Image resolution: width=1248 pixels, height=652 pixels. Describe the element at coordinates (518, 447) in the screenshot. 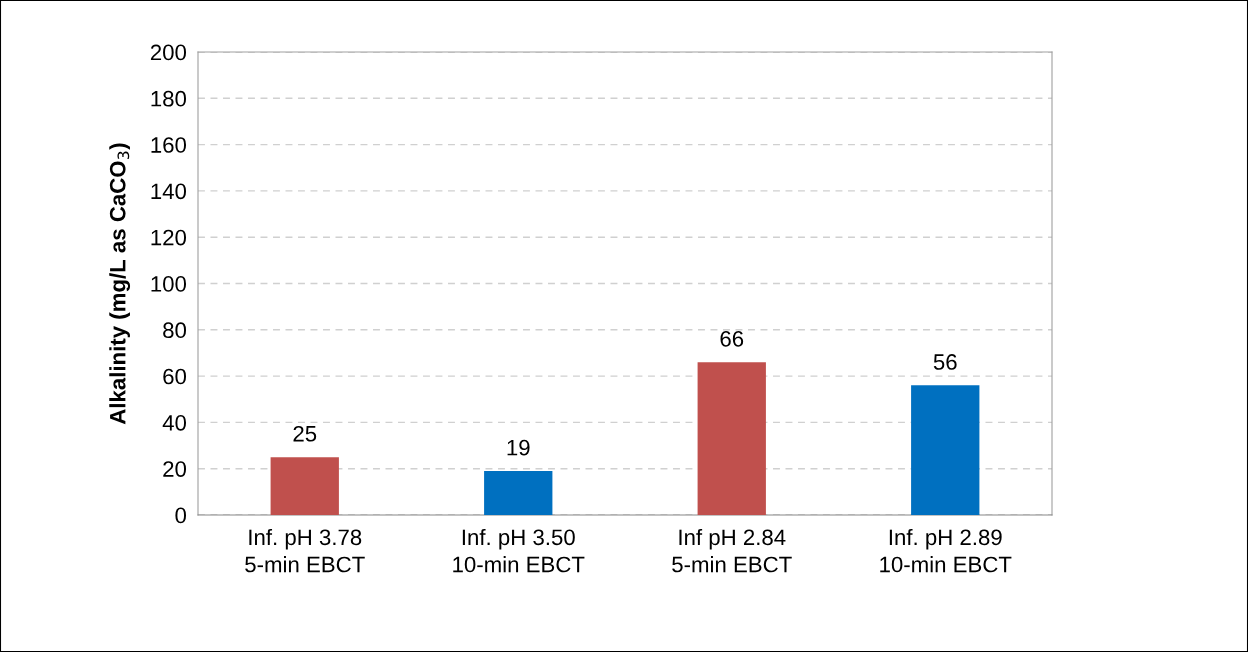

I see `data-label: 19` at that location.